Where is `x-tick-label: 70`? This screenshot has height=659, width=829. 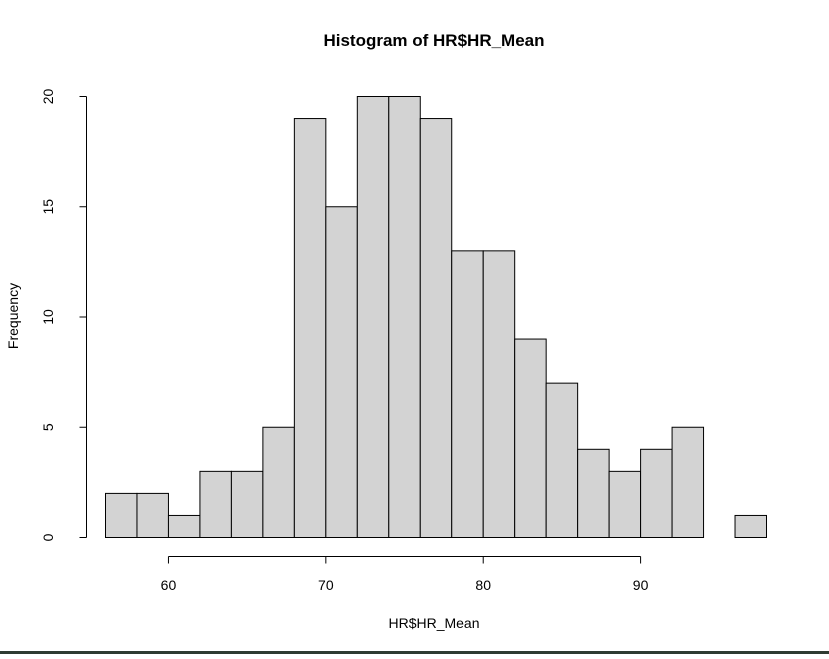 x-tick-label: 70 is located at coordinates (326, 585).